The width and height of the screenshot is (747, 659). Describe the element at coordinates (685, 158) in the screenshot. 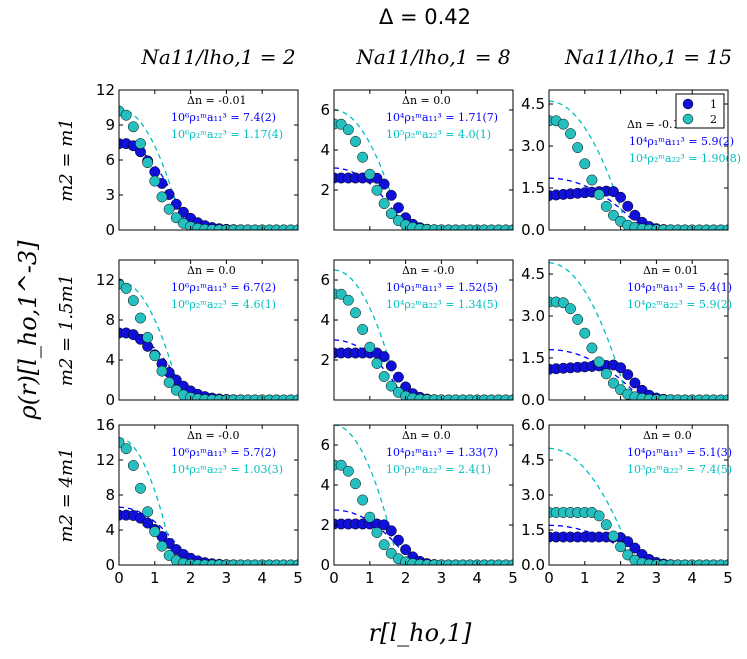

I see `density-label-species-2: 10⁴ρ₂ᵐa₂₂³ = 1.90(8)` at that location.